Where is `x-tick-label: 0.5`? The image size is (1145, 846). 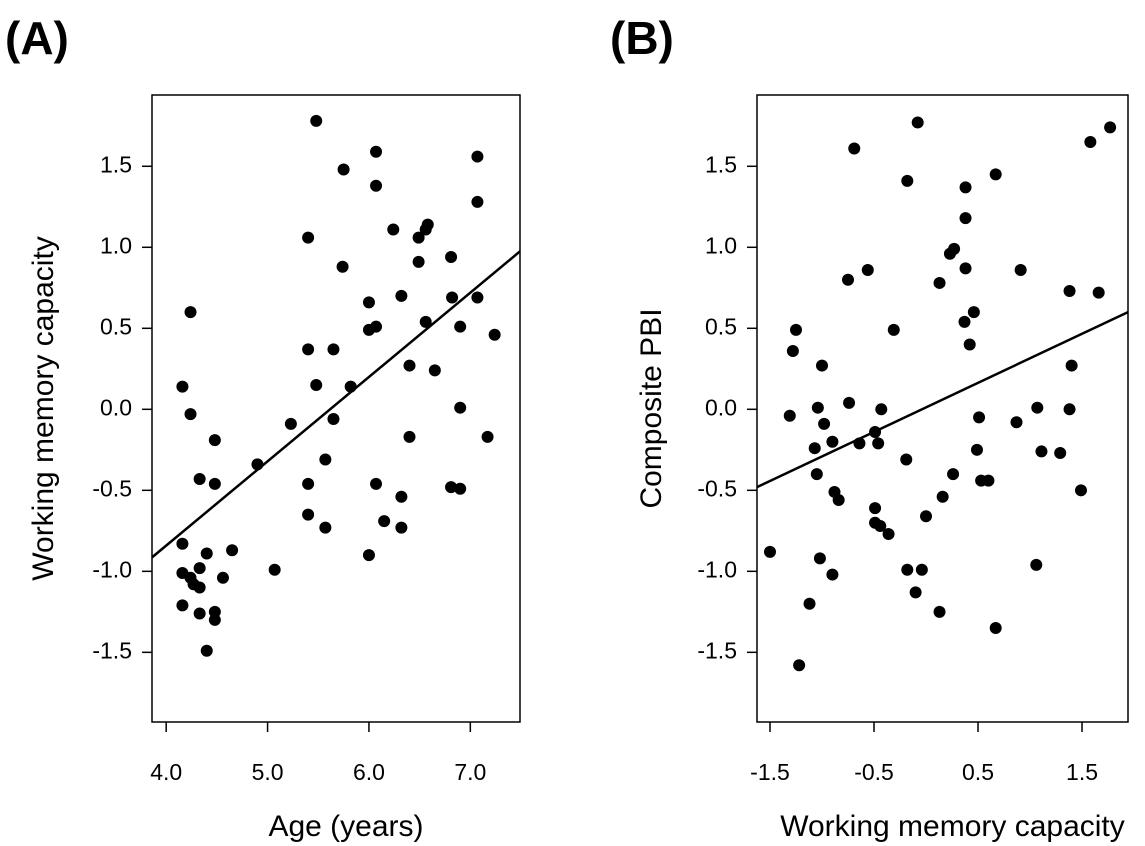 x-tick-label: 0.5 is located at coordinates (978, 772).